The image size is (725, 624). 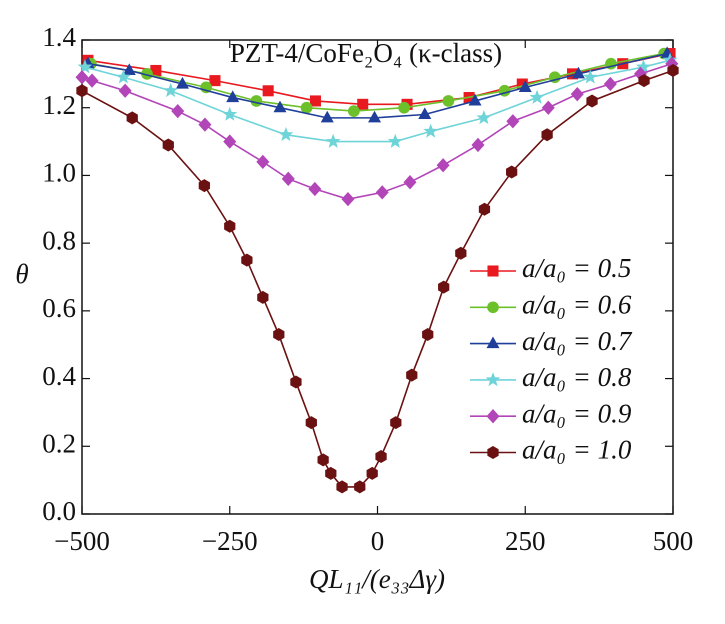 What do you see at coordinates (59, 240) in the screenshot?
I see `y-tick-label: 0.8` at bounding box center [59, 240].